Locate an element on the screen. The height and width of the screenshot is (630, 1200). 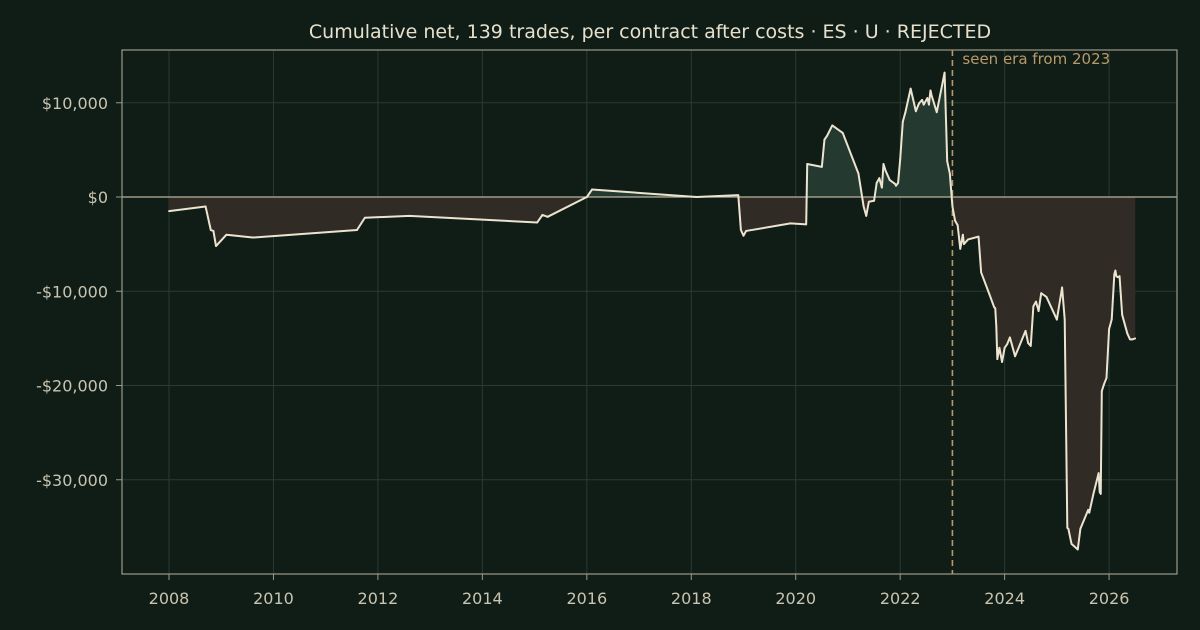
seen-era-annotation: seen era from 2023 is located at coordinates (1036, 59).